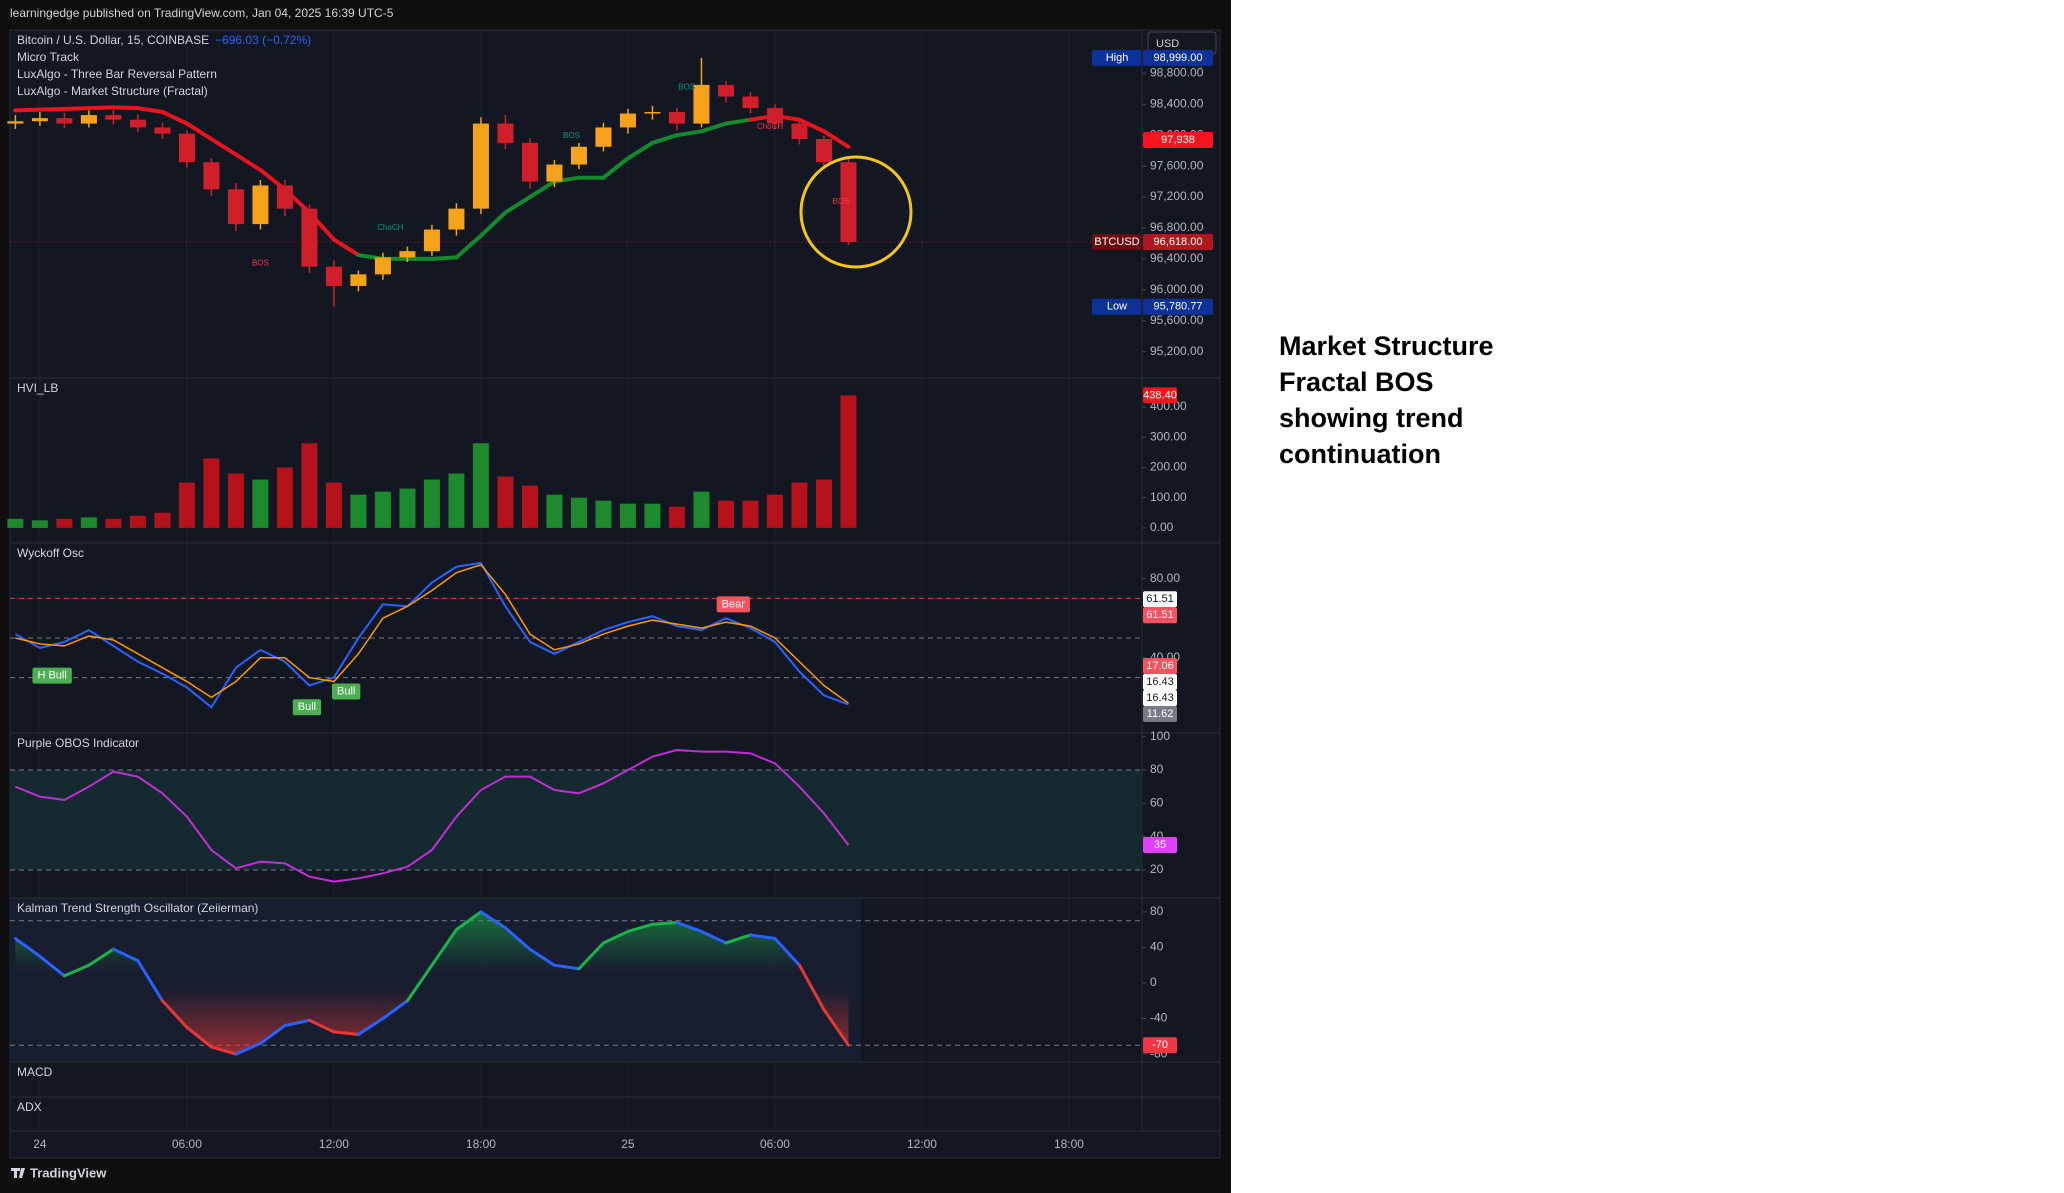 The height and width of the screenshot is (1193, 2064). Describe the element at coordinates (263, 40) in the screenshot. I see `price-change: −696.03 (−0.72%)` at that location.